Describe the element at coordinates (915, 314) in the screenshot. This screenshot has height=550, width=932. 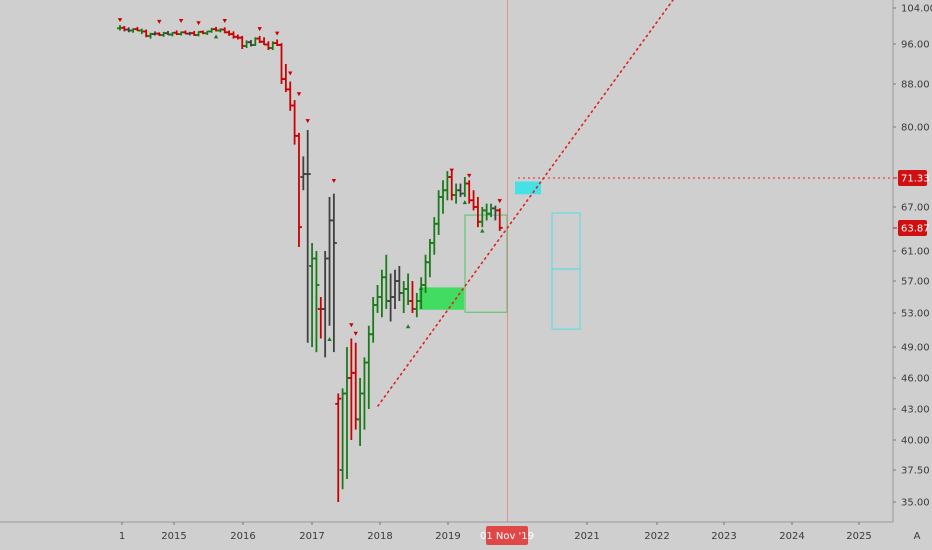
I see `price-tick-label: 53.00` at that location.